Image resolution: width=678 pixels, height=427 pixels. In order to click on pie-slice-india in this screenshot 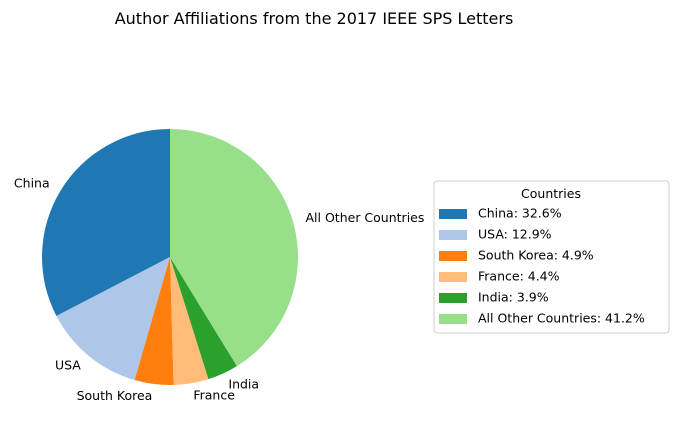, I will do `click(203, 318)`.